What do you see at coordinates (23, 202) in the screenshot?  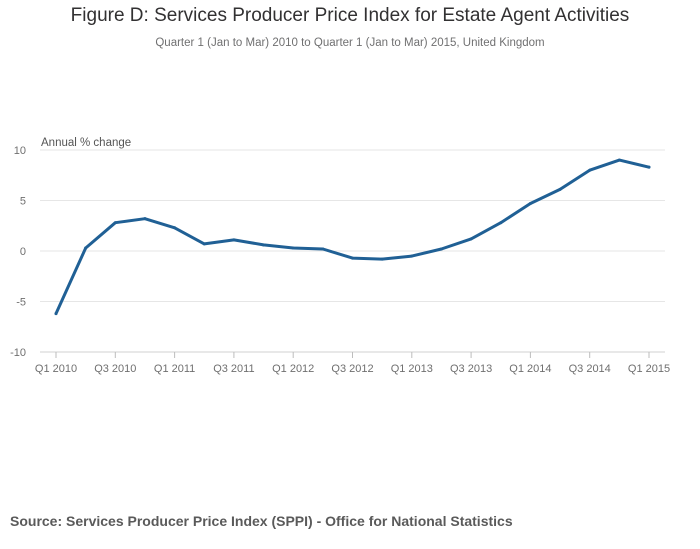 I see `y-tick-label: 5` at bounding box center [23, 202].